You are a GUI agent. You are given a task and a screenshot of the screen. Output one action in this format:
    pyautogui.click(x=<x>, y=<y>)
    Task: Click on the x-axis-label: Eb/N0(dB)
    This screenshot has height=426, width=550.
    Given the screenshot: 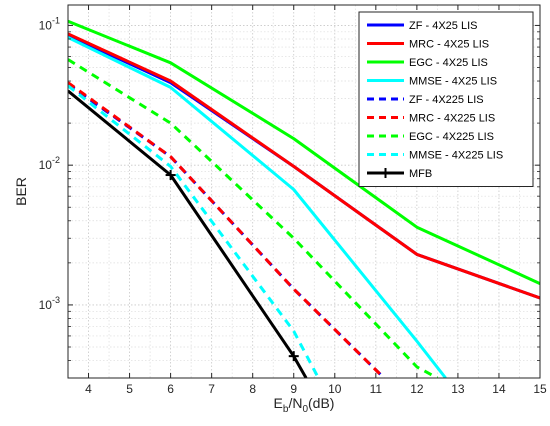 What is the action you would take?
    pyautogui.click(x=304, y=405)
    